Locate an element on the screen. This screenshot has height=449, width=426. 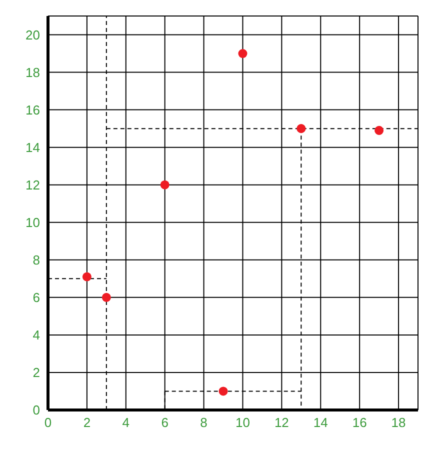
y-tick-label: 4 is located at coordinates (36, 335).